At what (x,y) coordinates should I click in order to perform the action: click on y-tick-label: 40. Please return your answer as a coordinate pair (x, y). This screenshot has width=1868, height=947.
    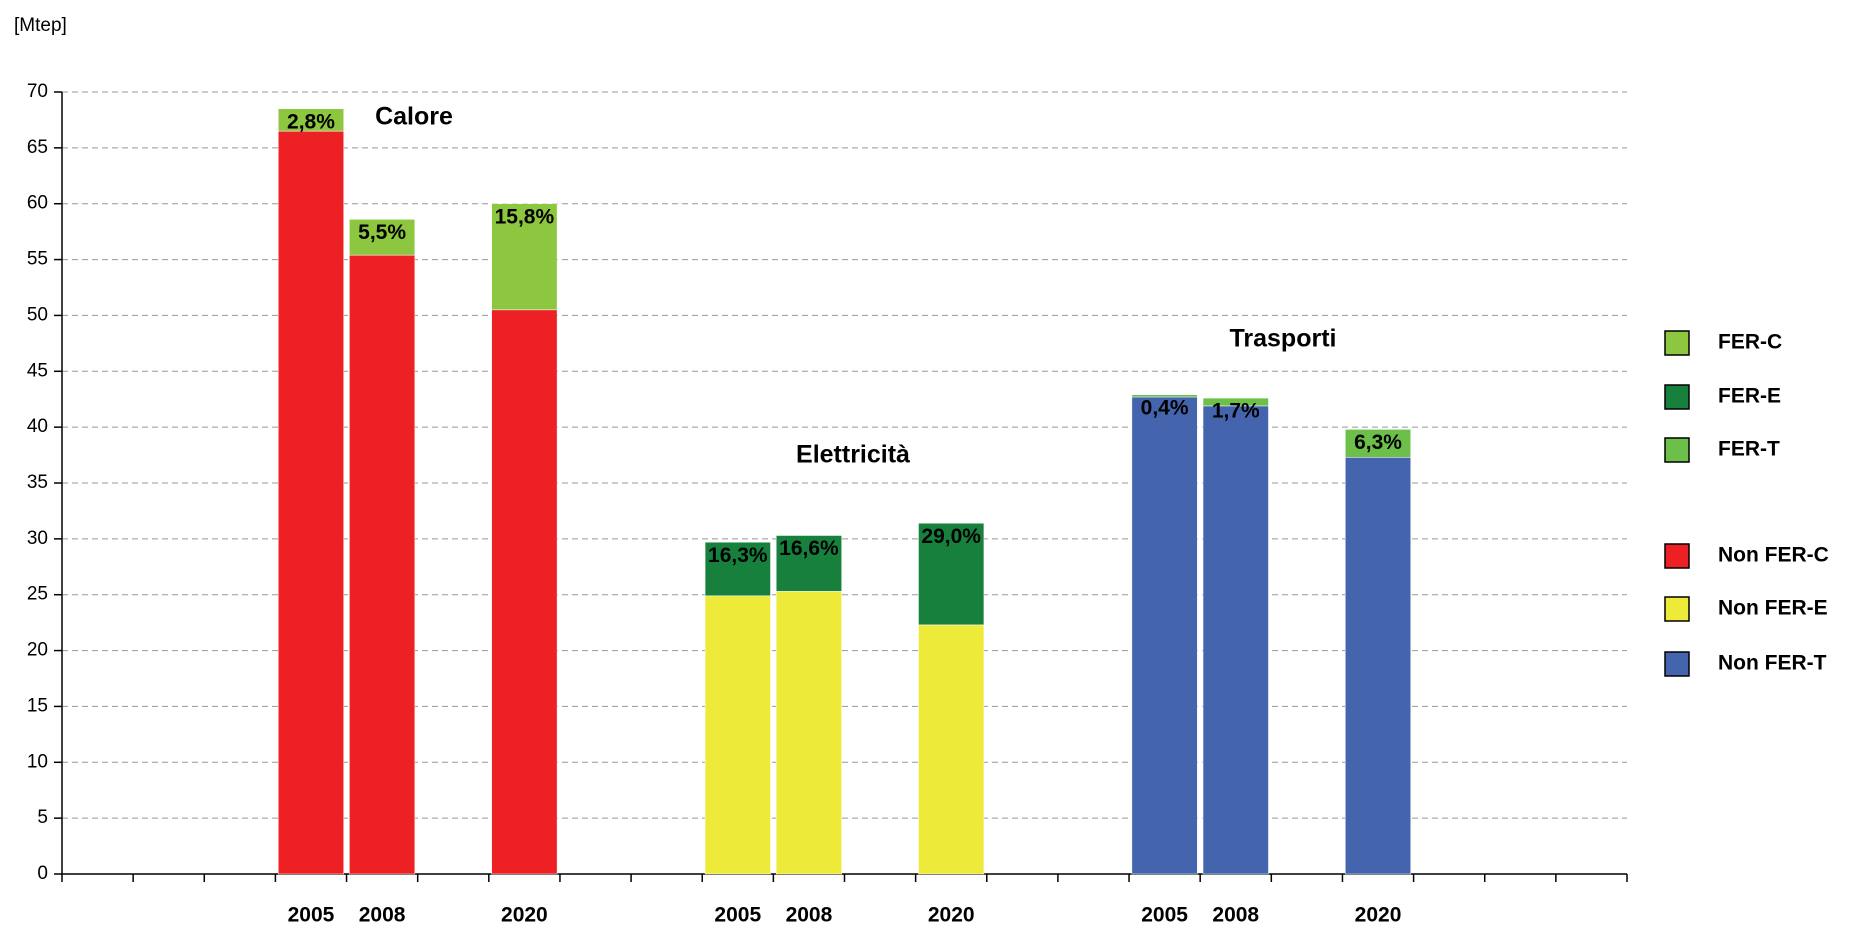
    Looking at the image, I should click on (37, 426).